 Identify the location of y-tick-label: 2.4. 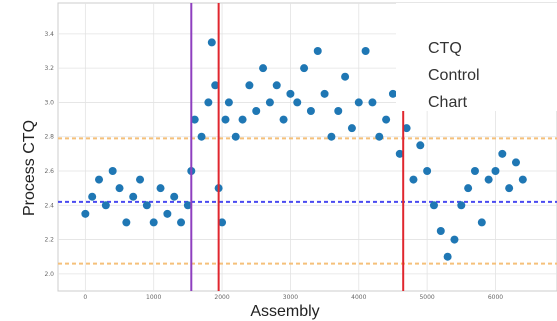
(49, 205).